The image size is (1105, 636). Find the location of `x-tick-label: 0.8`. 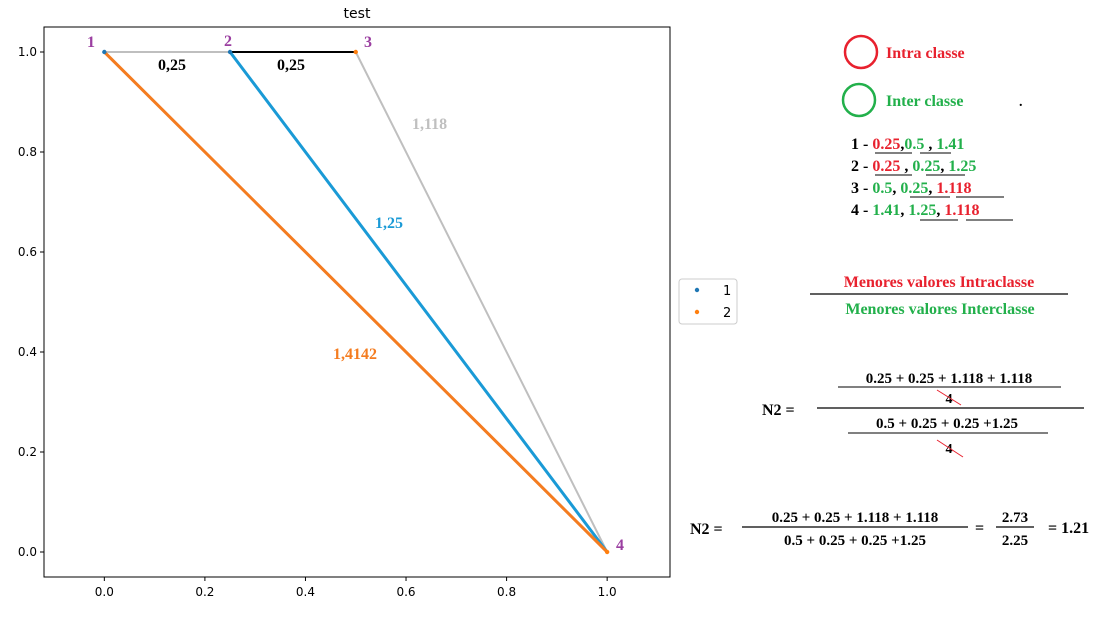

x-tick-label: 0.8 is located at coordinates (506, 592).